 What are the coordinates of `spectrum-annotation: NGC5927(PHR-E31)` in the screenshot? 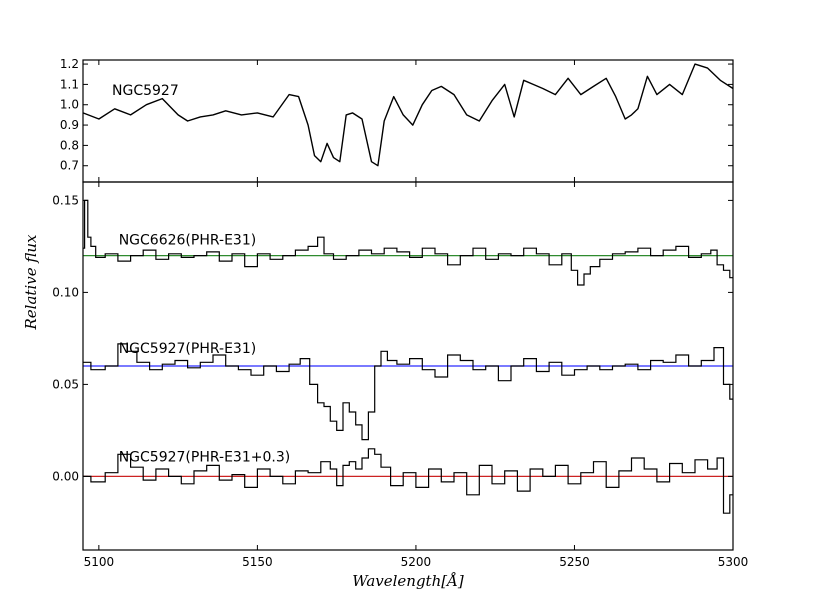 It's located at (188, 349).